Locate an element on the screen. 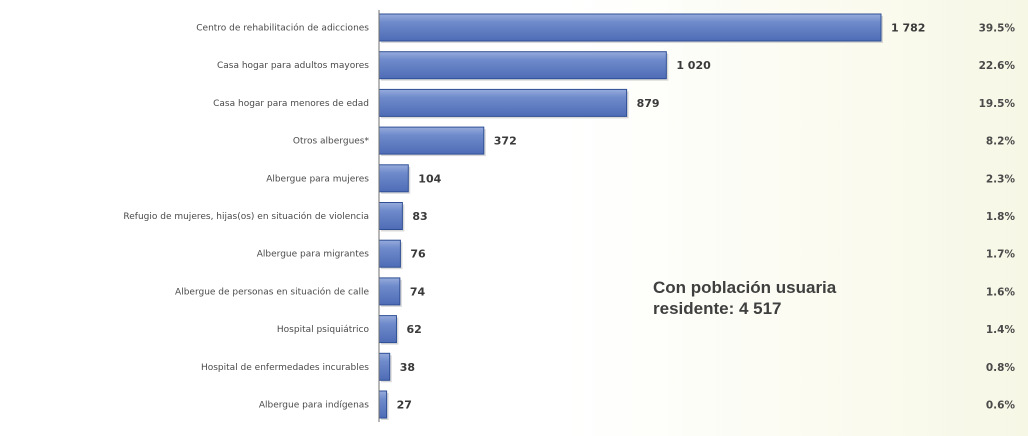 The width and height of the screenshot is (1028, 436). percentage-label: 2.3% is located at coordinates (1001, 179).